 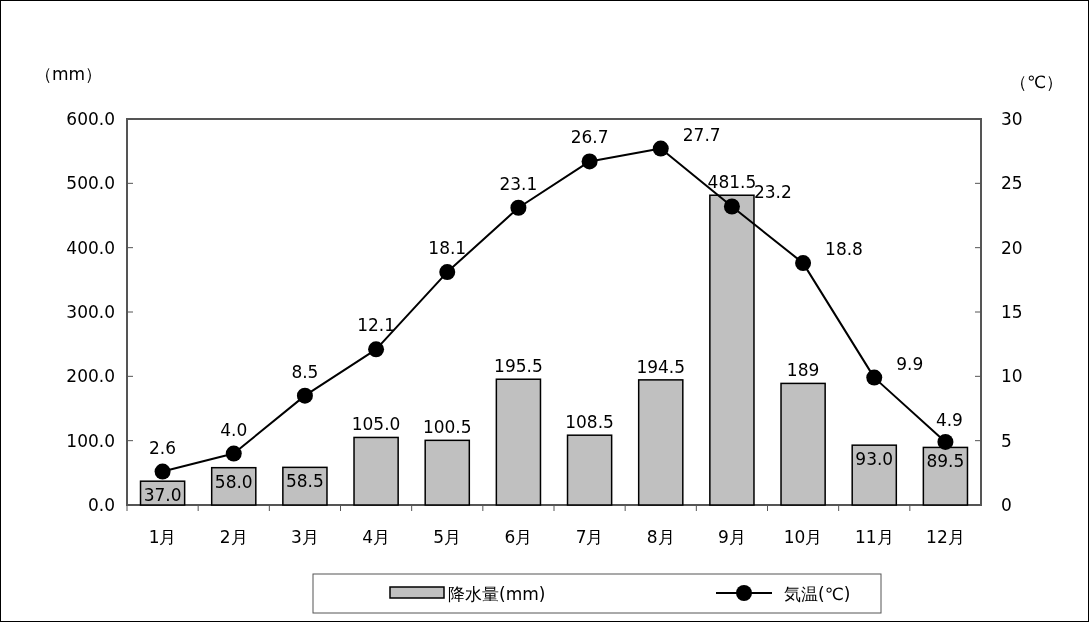 What do you see at coordinates (803, 537) in the screenshot?
I see `x-tick-label: 10月` at bounding box center [803, 537].